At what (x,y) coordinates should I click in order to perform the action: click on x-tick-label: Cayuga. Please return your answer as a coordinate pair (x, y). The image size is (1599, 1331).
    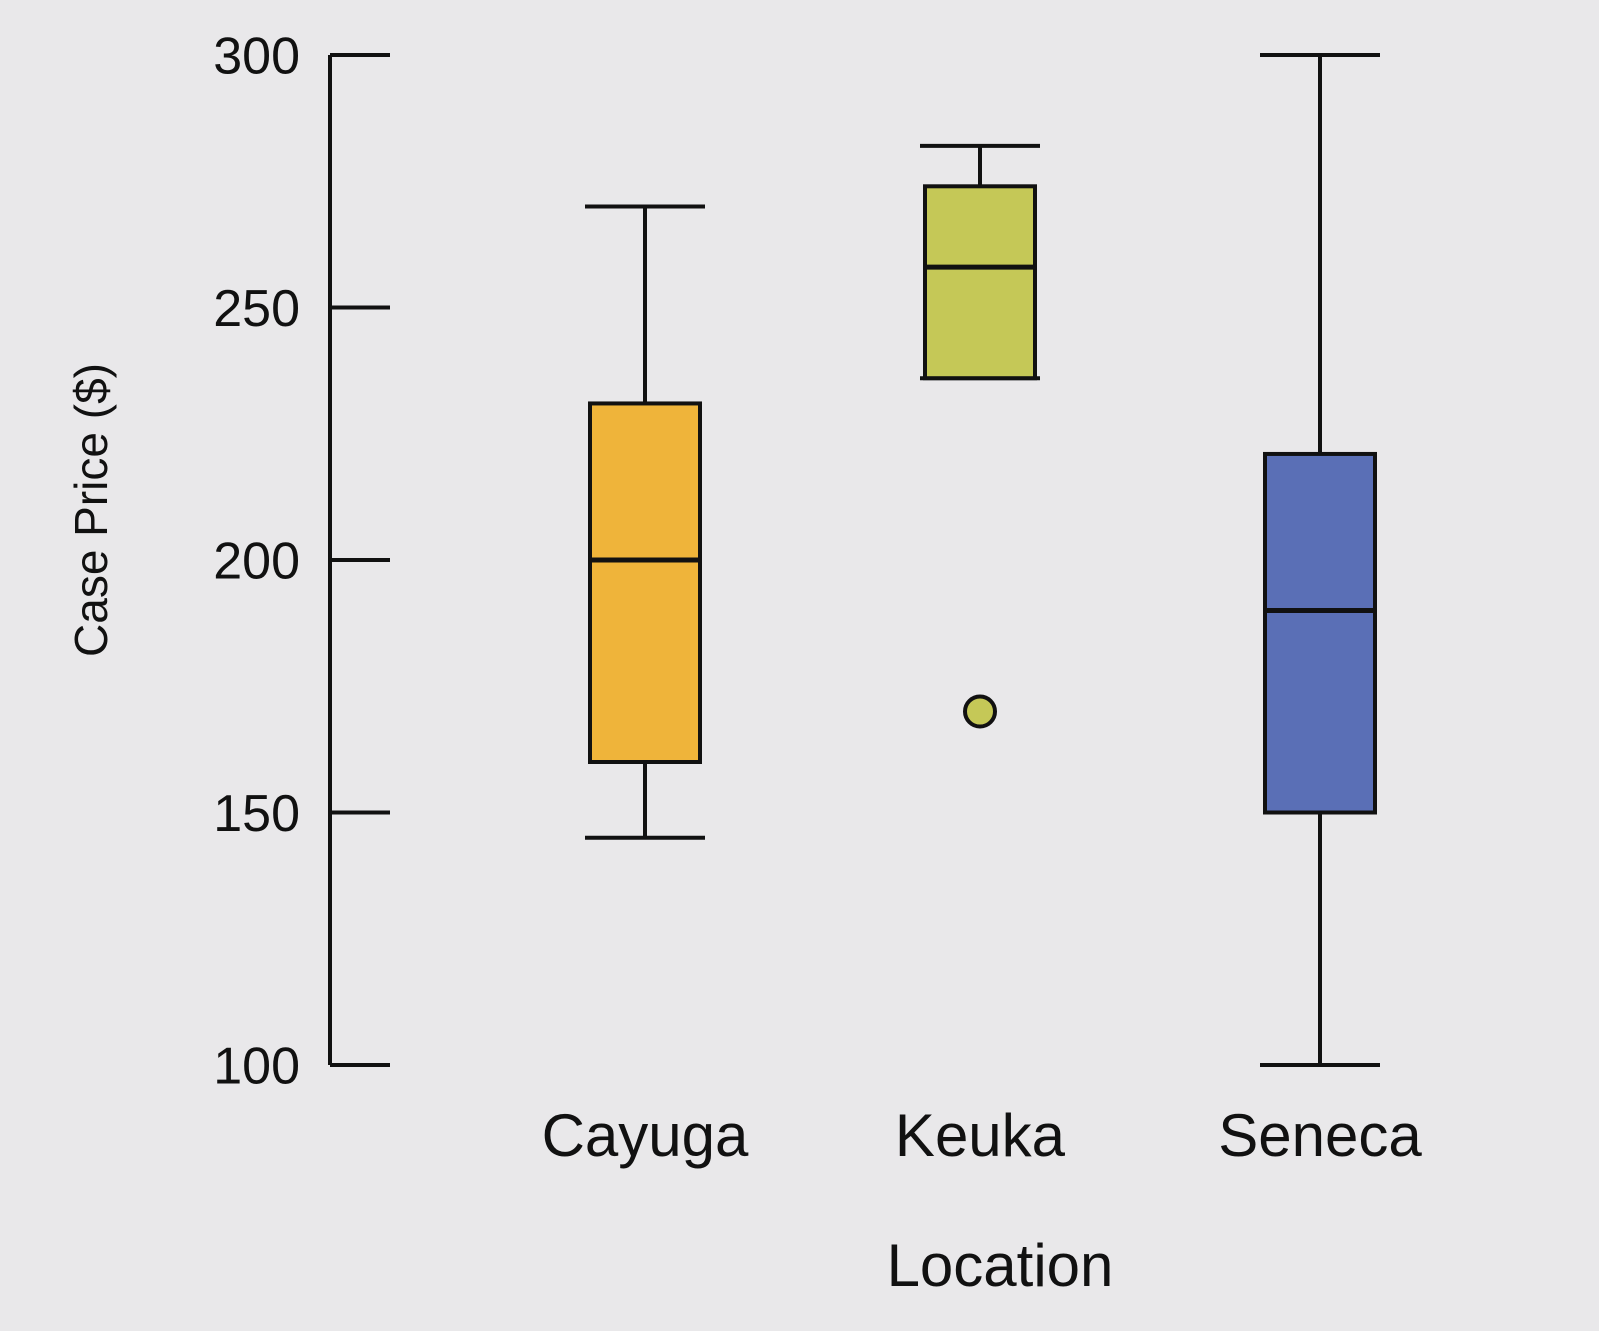
    Looking at the image, I should click on (645, 1135).